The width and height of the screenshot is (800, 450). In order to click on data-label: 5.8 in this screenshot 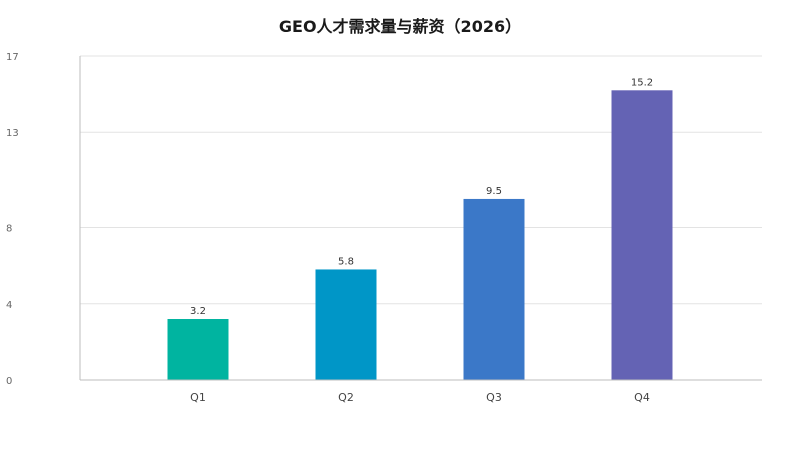, I will do `click(346, 261)`.